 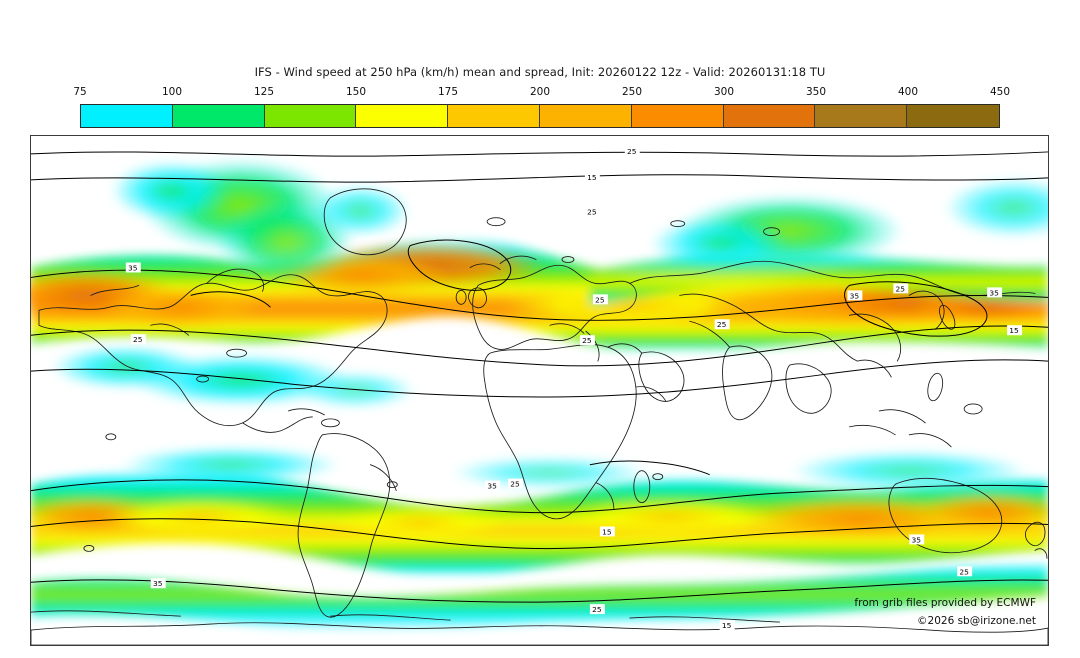 I want to click on contour-15-north, so click(x=539, y=378).